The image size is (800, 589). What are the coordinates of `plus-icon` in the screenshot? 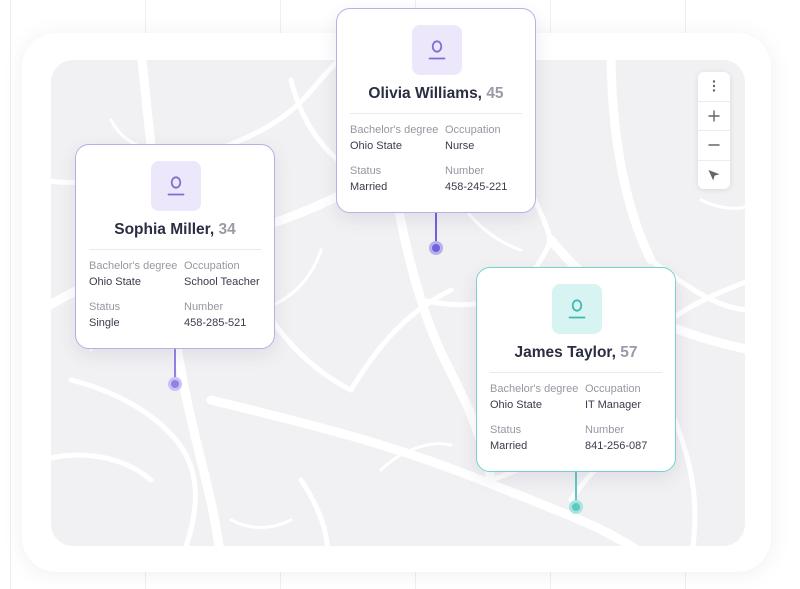 It's located at (714, 116).